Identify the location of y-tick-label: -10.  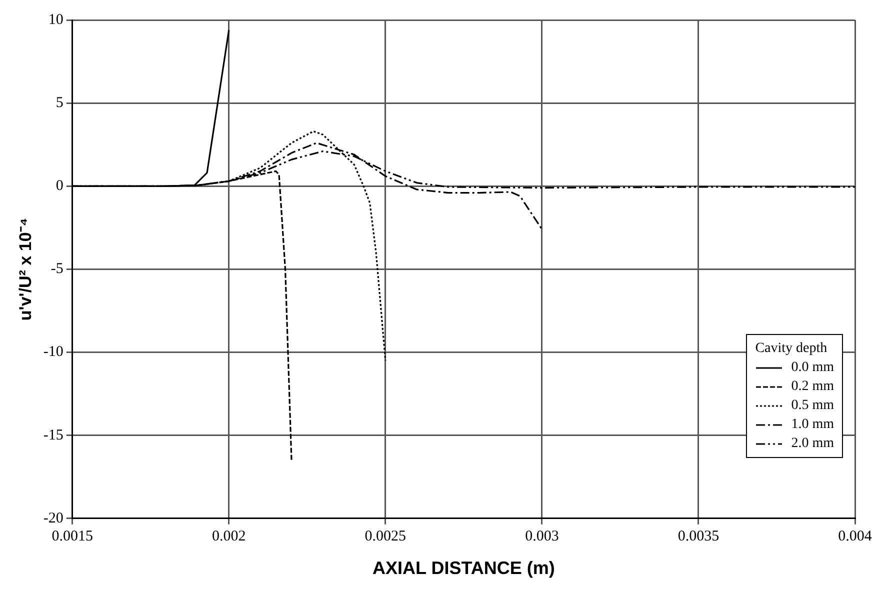
(53, 352).